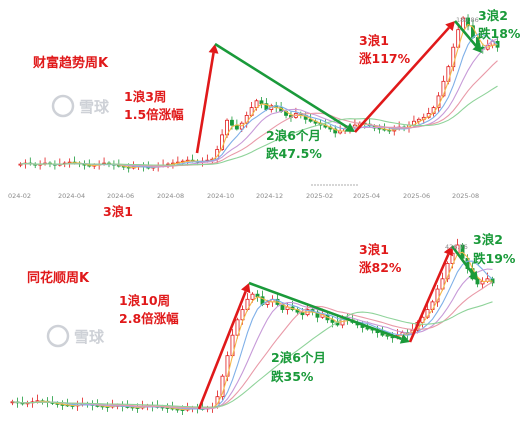 The height and width of the screenshot is (427, 529). Describe the element at coordinates (269, 196) in the screenshot. I see `x-tick-label: 2024-12` at that location.